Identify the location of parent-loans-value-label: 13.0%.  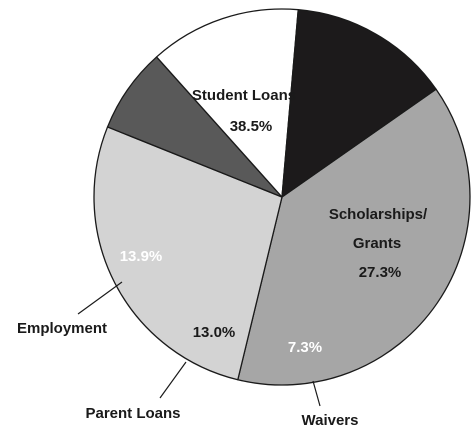
(214, 332).